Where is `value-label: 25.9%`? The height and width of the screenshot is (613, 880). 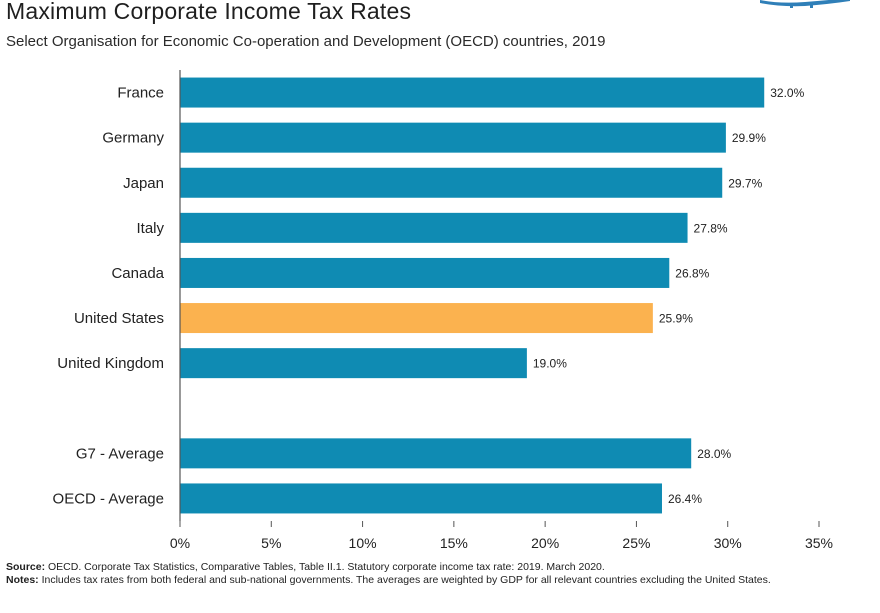
value-label: 25.9% is located at coordinates (676, 319).